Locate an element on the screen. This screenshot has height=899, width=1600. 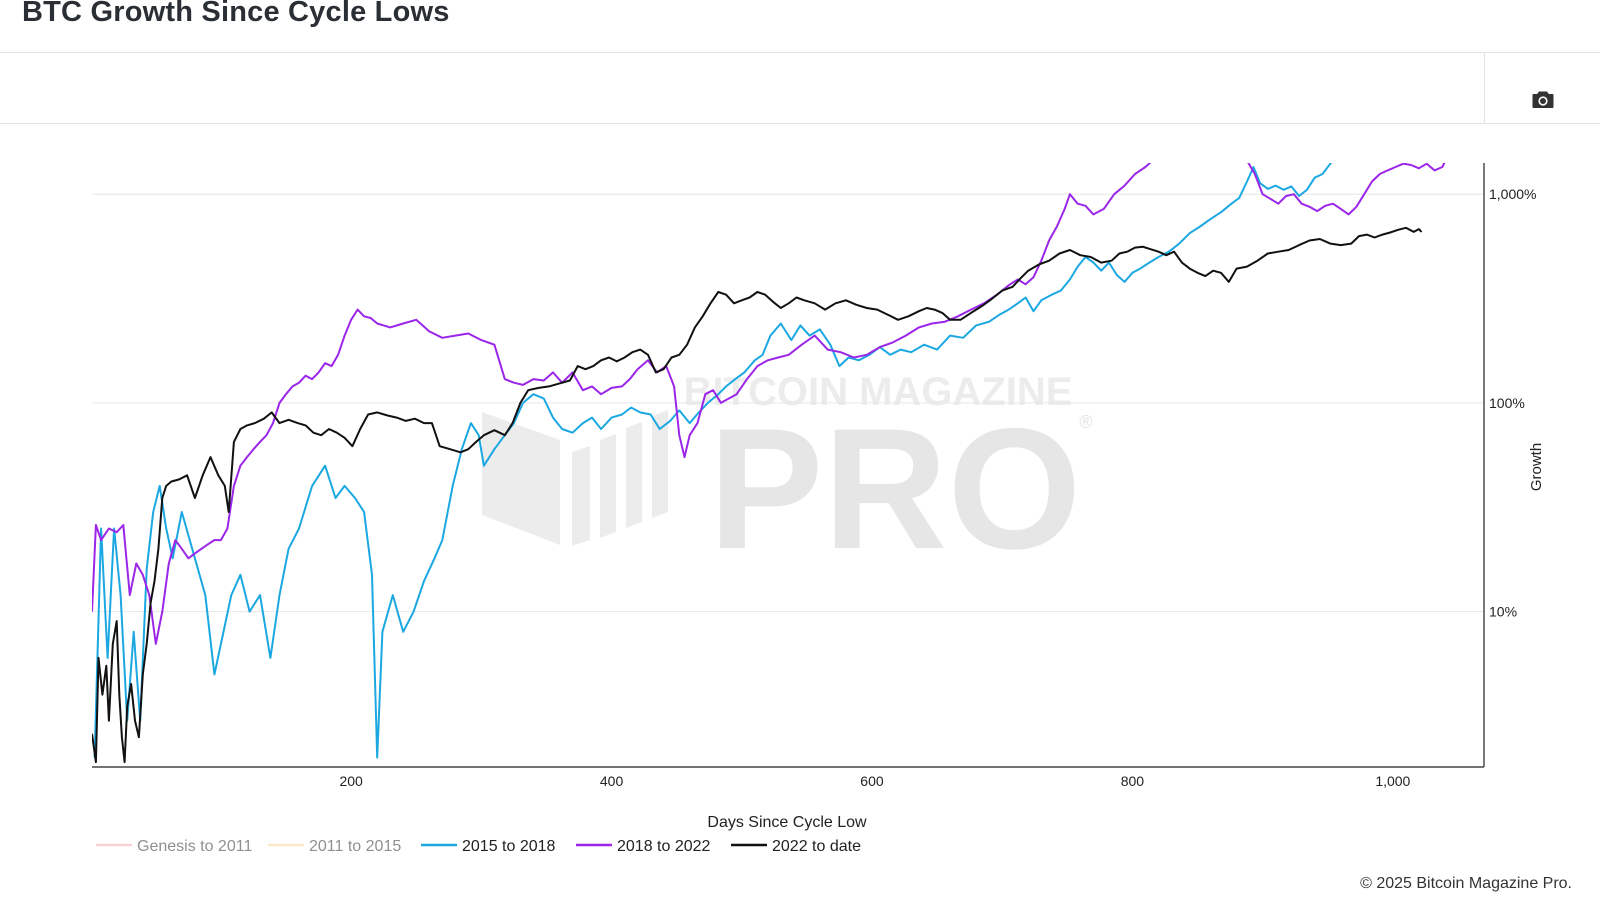
legend-item-genesis-to-2011: Genesis to 2011 is located at coordinates (174, 846).